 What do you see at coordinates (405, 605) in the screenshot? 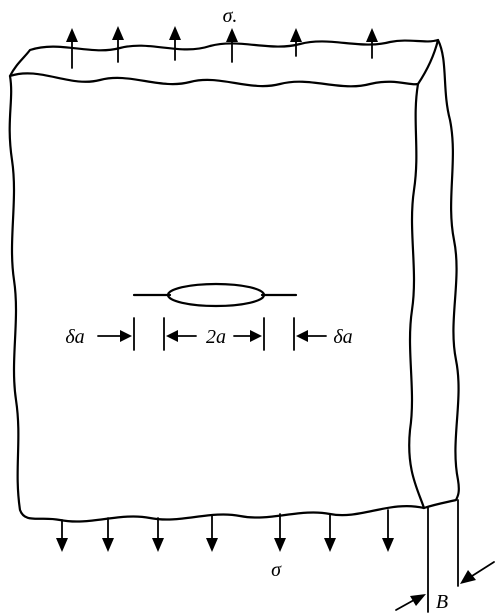
I see `thickness-arrow-lower` at bounding box center [405, 605].